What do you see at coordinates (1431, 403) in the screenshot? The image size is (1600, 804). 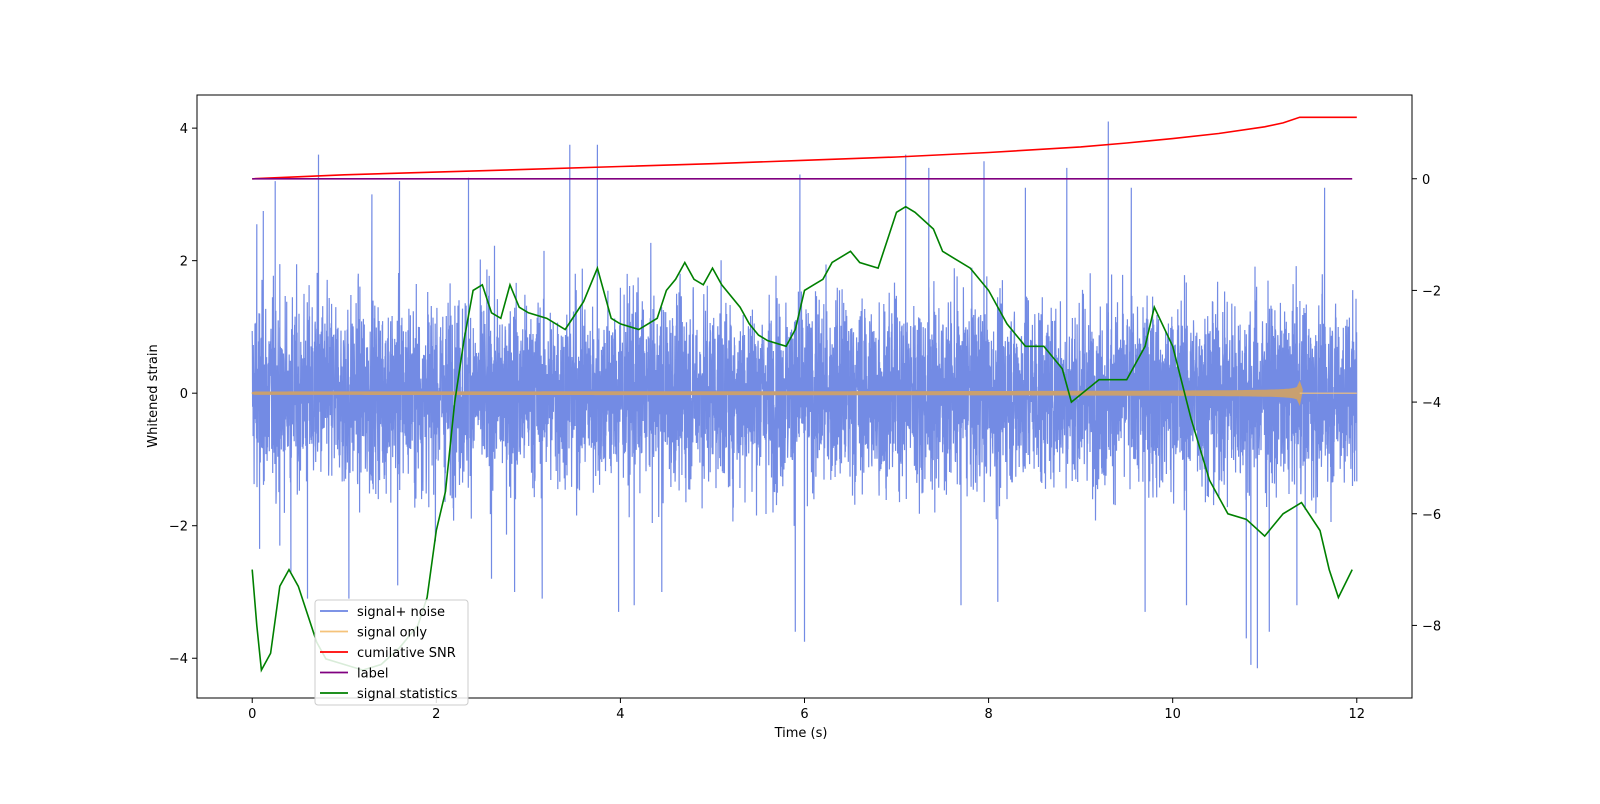 I see `y2-tick-label: −4` at bounding box center [1431, 403].